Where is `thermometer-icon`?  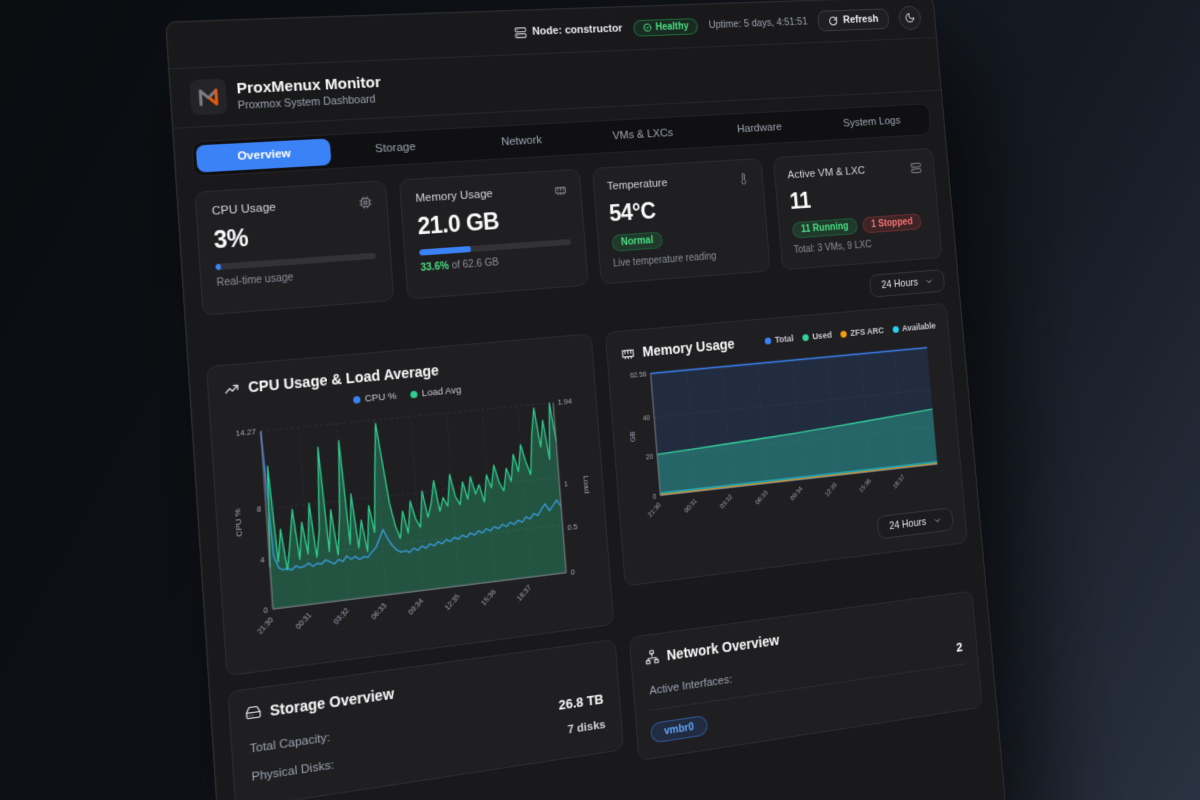
thermometer-icon is located at coordinates (743, 178).